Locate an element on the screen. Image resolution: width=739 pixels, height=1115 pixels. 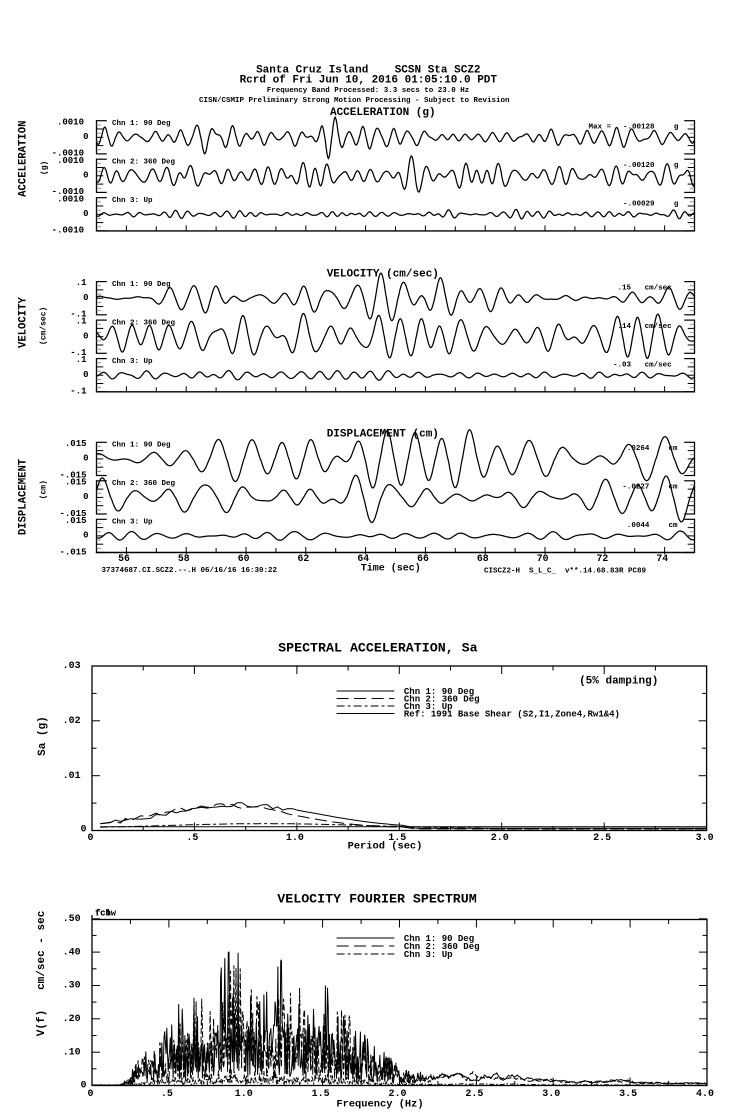
svg-text: .0044 is located at coordinates (638, 526).